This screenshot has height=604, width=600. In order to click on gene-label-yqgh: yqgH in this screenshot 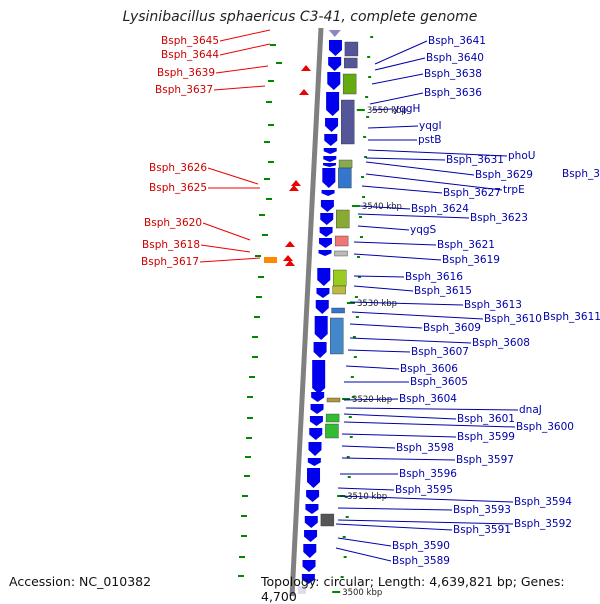, I will do `click(406, 109)`.